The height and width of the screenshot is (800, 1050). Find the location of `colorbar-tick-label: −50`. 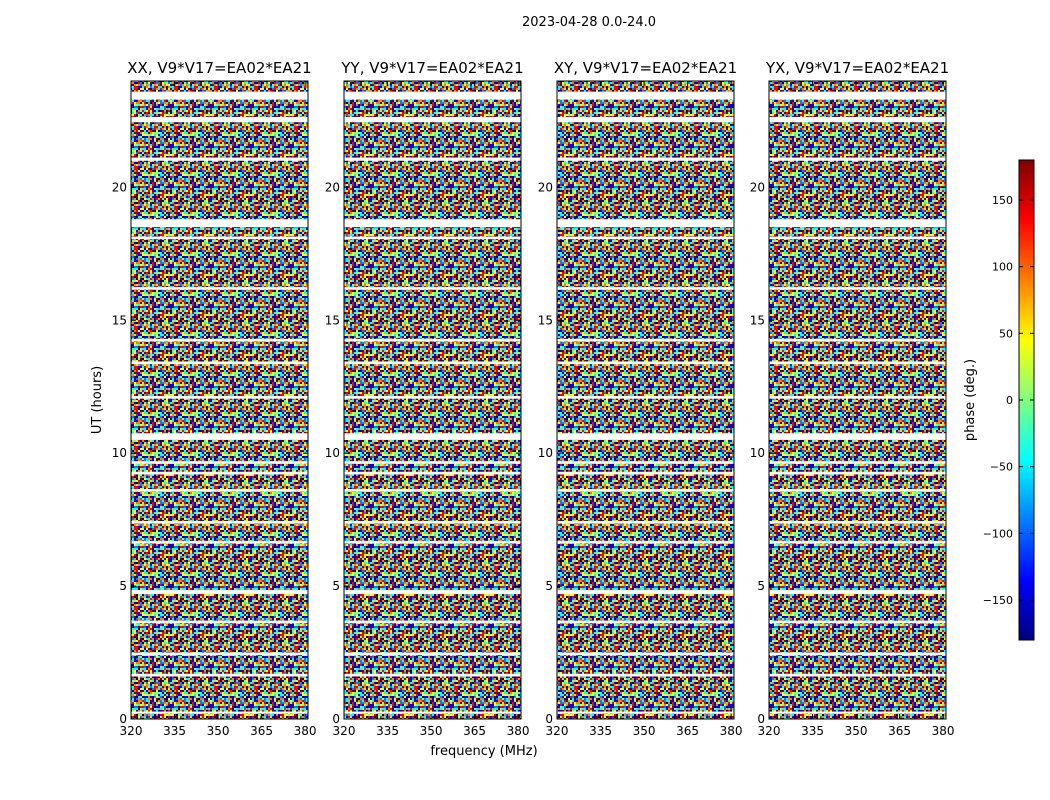

colorbar-tick-label: −50 is located at coordinates (1001, 467).